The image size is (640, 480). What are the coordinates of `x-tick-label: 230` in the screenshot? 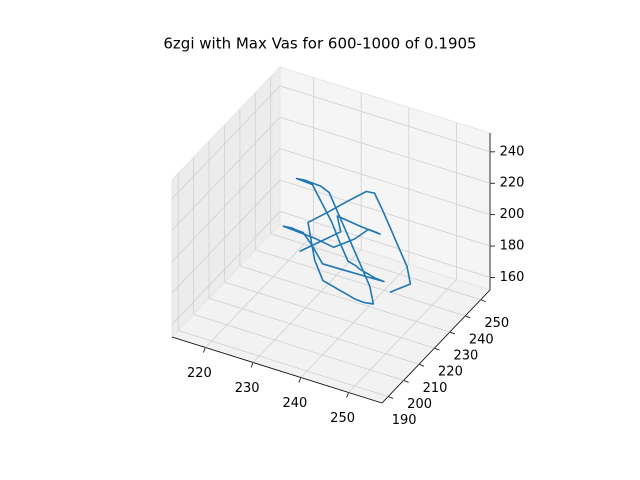 It's located at (247, 388).